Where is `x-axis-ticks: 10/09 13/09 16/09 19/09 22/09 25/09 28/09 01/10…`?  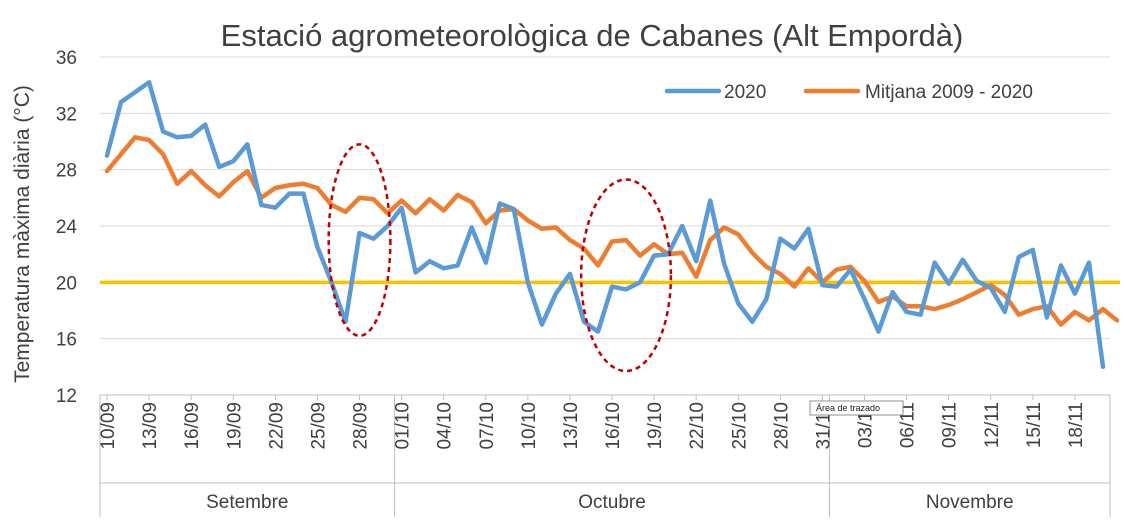
x-axis-ticks: 10/09 13/09 16/09 19/09 22/09 25/09 28/09 01/10… is located at coordinates (592, 422).